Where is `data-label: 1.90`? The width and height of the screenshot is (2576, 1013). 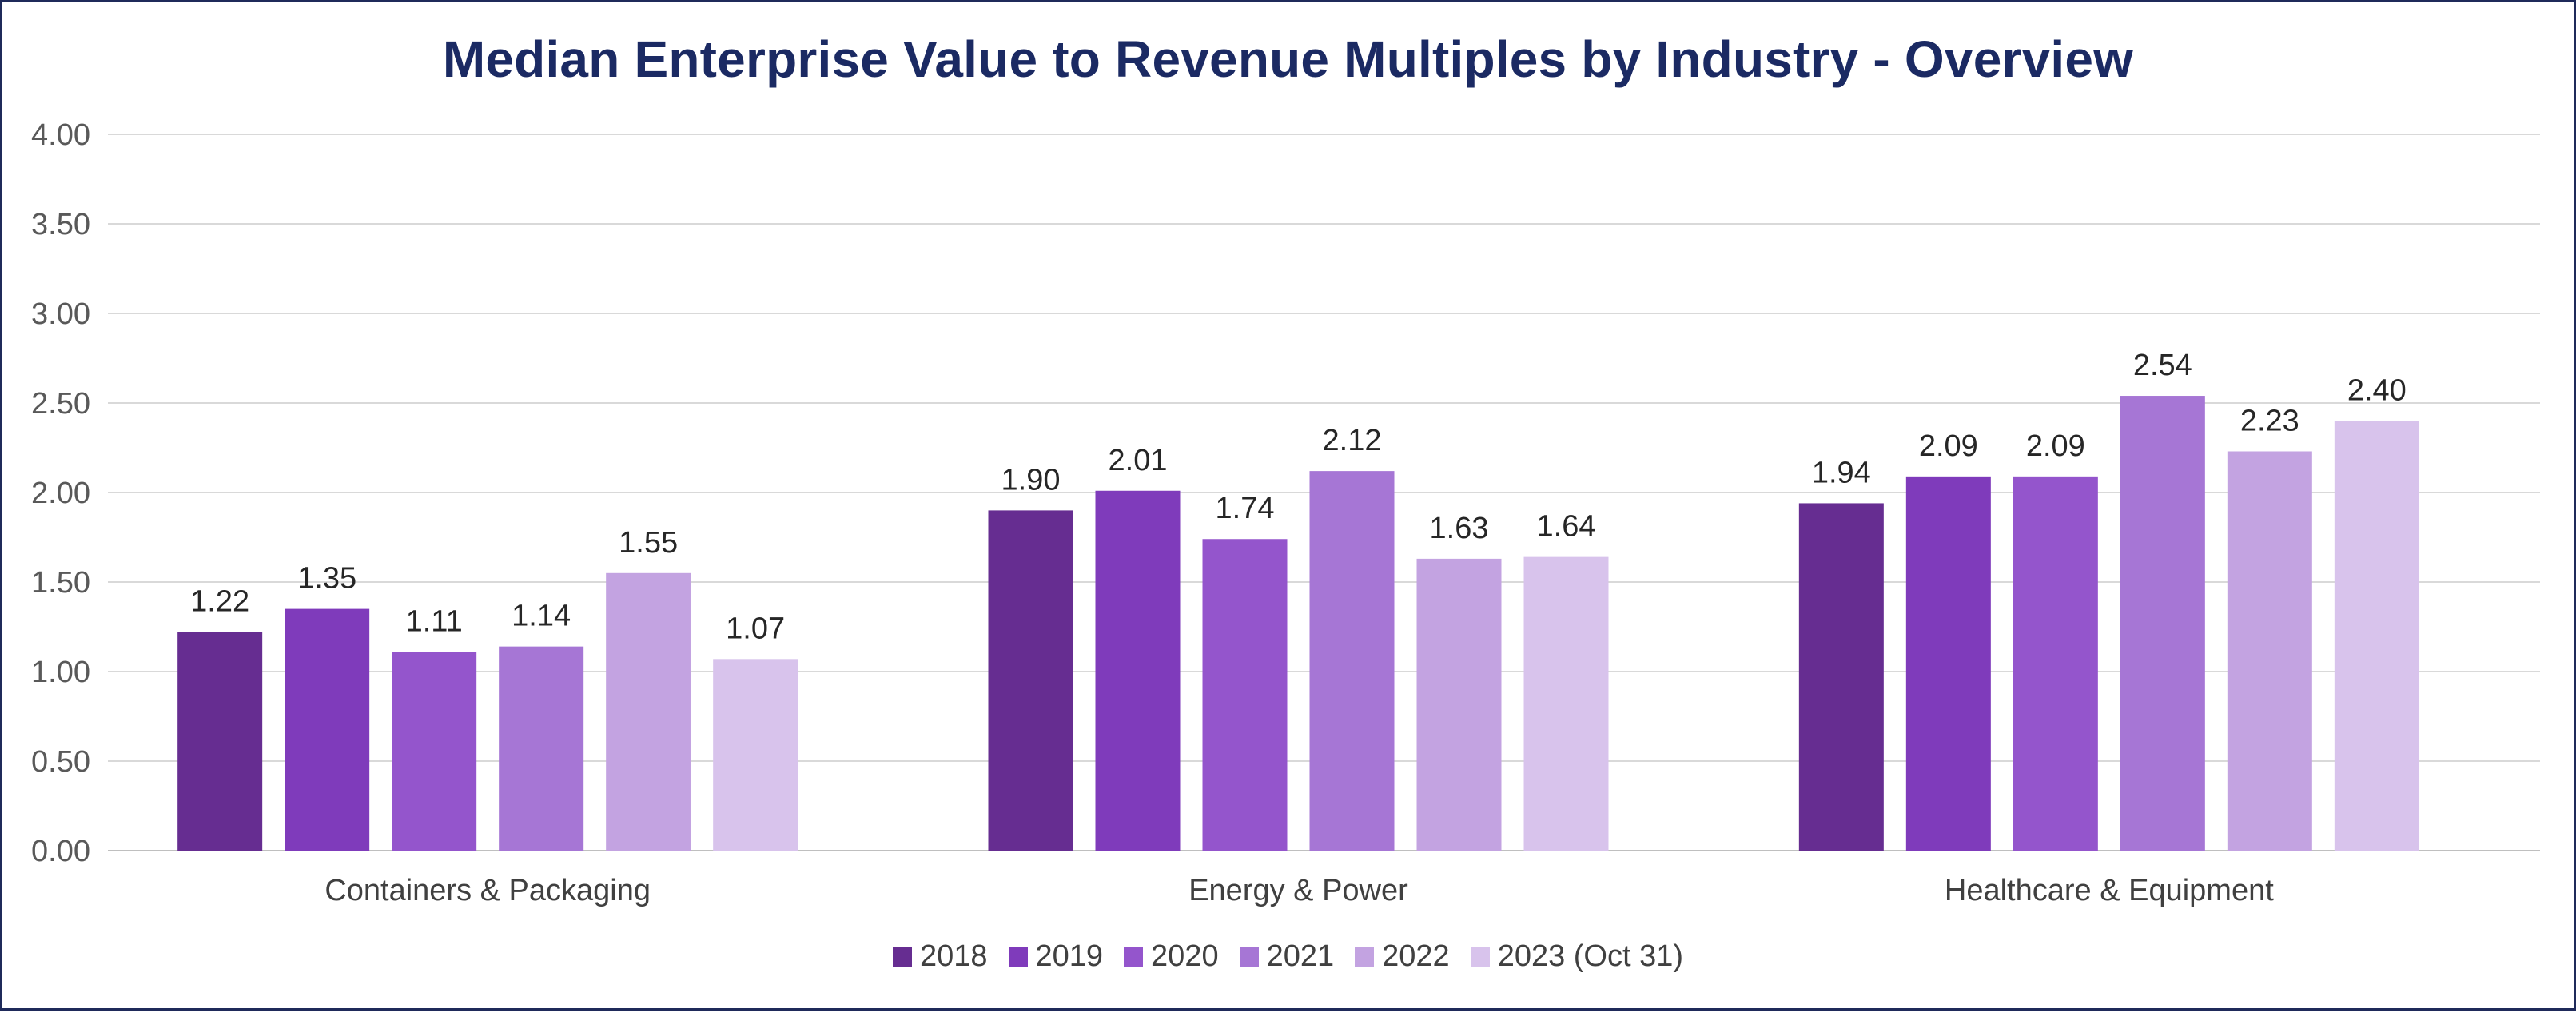 data-label: 1.90 is located at coordinates (1031, 480).